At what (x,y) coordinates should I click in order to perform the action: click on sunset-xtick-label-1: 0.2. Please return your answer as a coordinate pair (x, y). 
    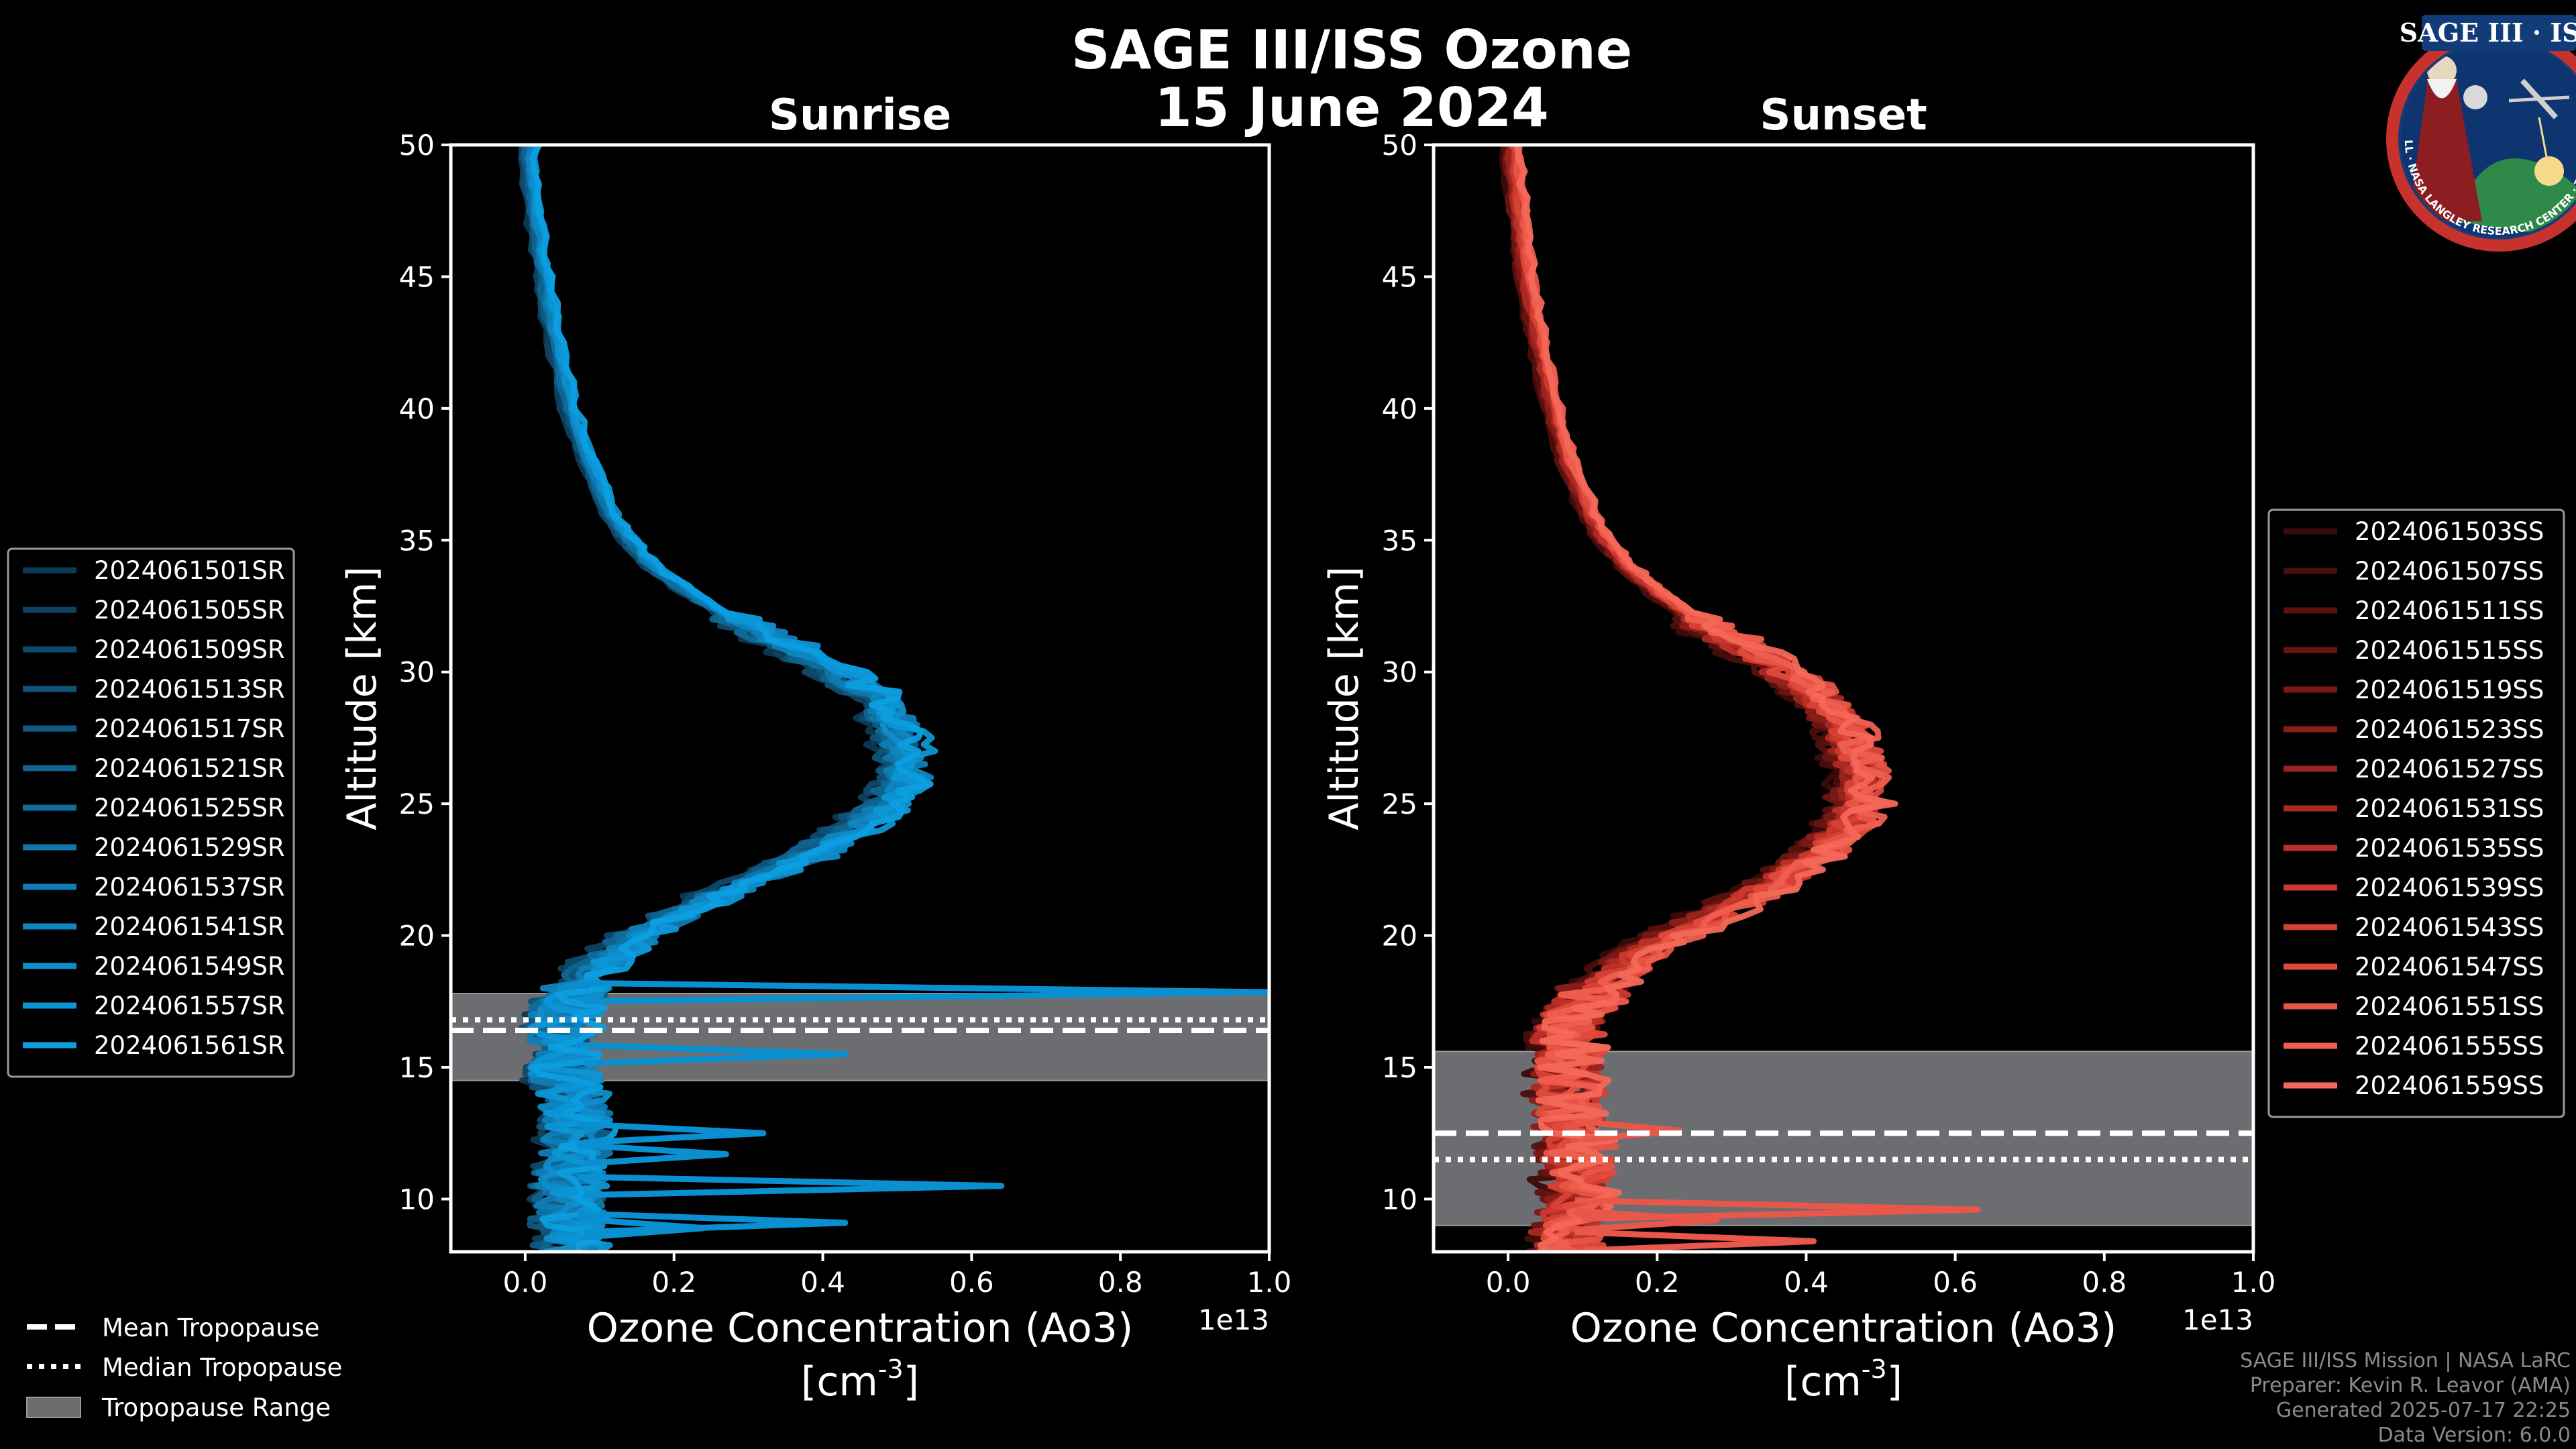
    Looking at the image, I should click on (1657, 1282).